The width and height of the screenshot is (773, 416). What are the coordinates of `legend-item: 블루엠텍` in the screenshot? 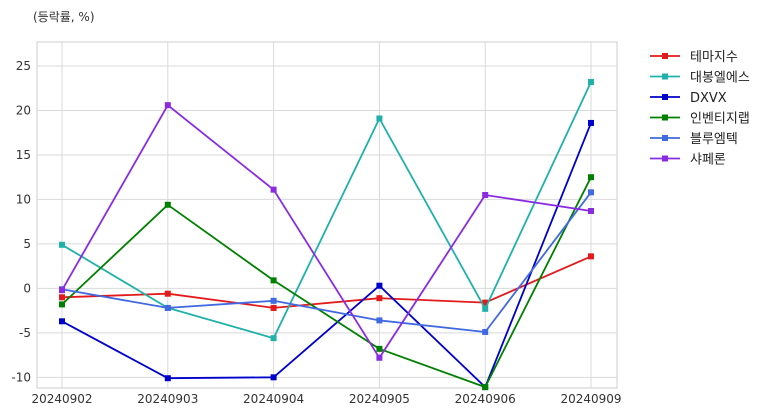 It's located at (694, 139).